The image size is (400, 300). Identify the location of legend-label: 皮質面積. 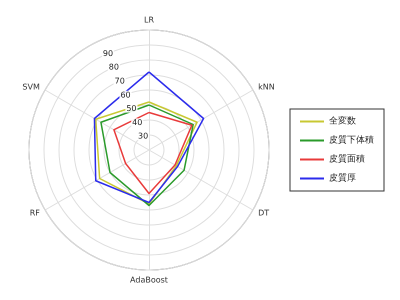
(347, 159).